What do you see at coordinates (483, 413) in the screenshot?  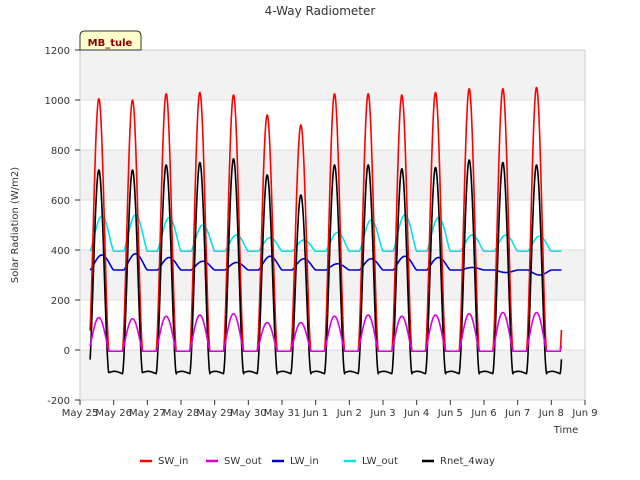 I see `x-tick-label: Jun 6` at bounding box center [483, 413].